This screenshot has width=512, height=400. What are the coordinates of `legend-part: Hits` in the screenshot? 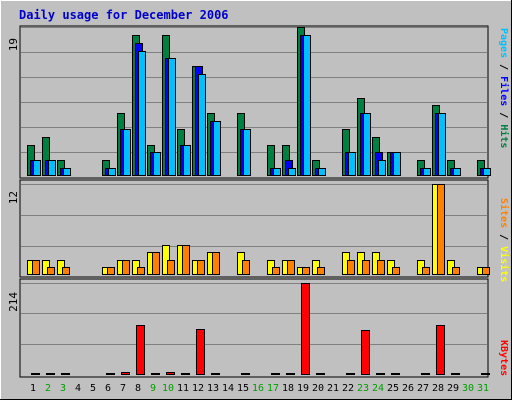 It's located at (504, 136).